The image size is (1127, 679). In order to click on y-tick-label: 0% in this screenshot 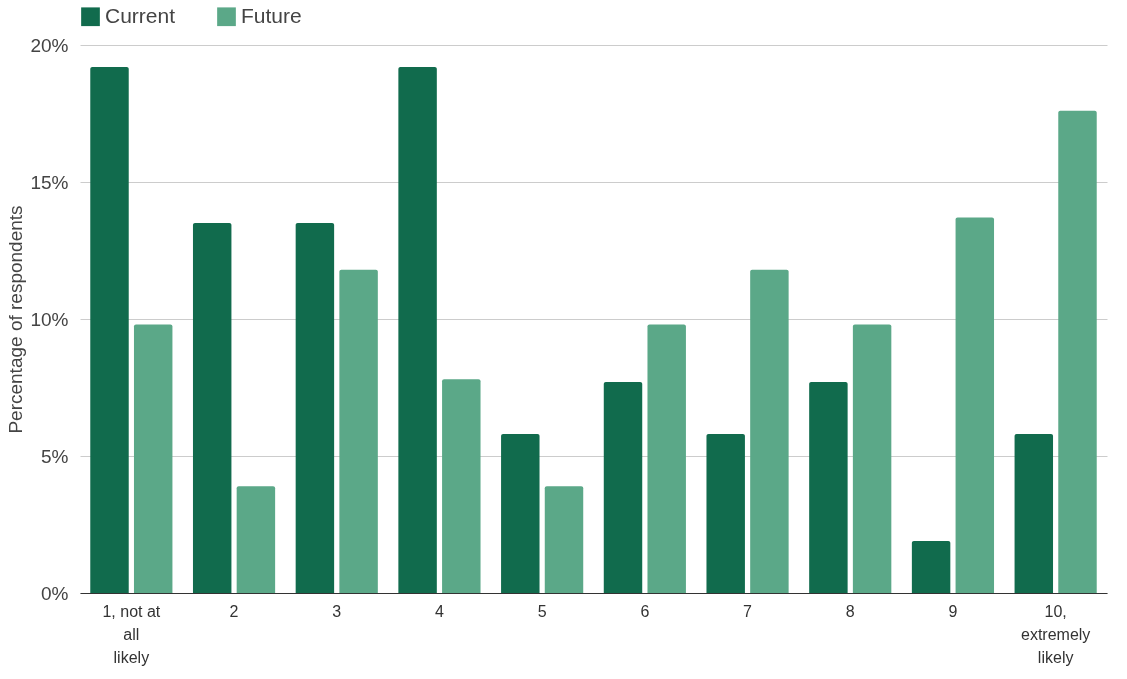, I will do `click(55, 593)`.